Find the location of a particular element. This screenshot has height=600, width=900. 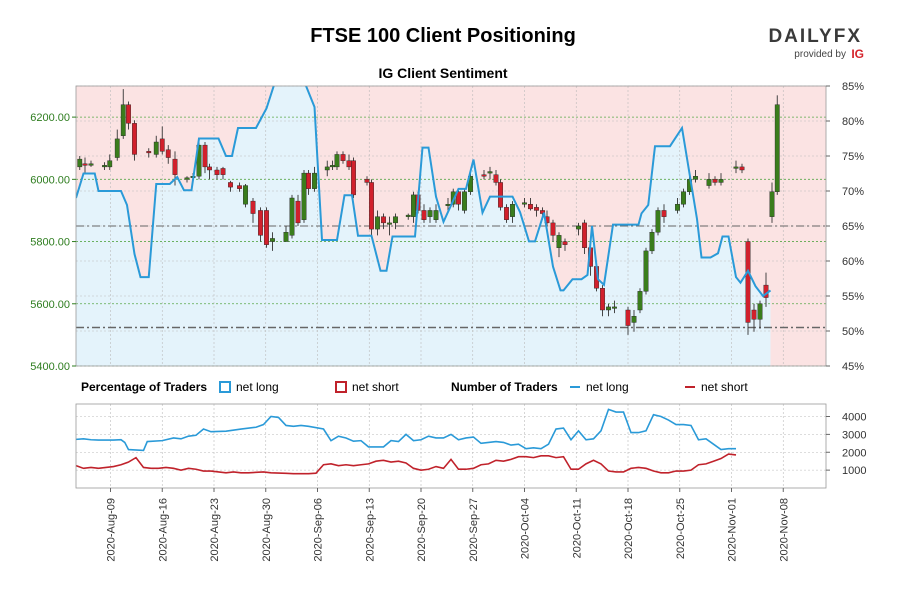

percent-tick-label: 45% is located at coordinates (853, 367).